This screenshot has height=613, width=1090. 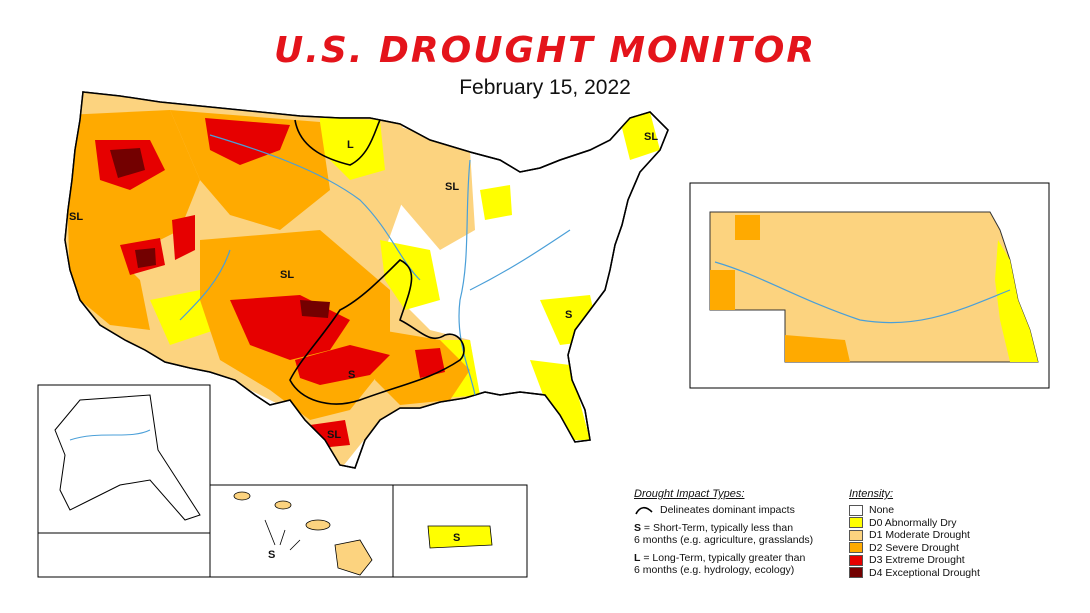 I want to click on d4-area-ok, so click(x=315, y=309).